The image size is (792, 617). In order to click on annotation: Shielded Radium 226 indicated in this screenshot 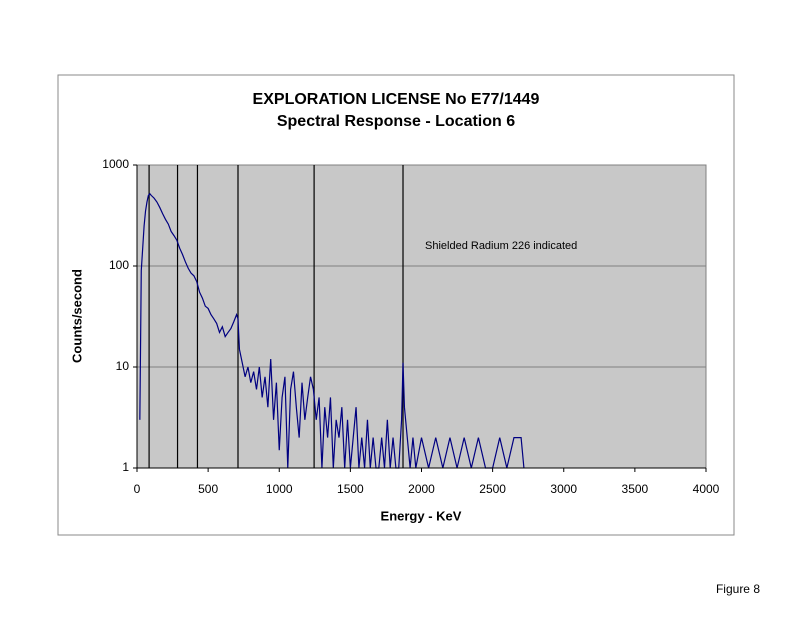, I will do `click(501, 246)`.